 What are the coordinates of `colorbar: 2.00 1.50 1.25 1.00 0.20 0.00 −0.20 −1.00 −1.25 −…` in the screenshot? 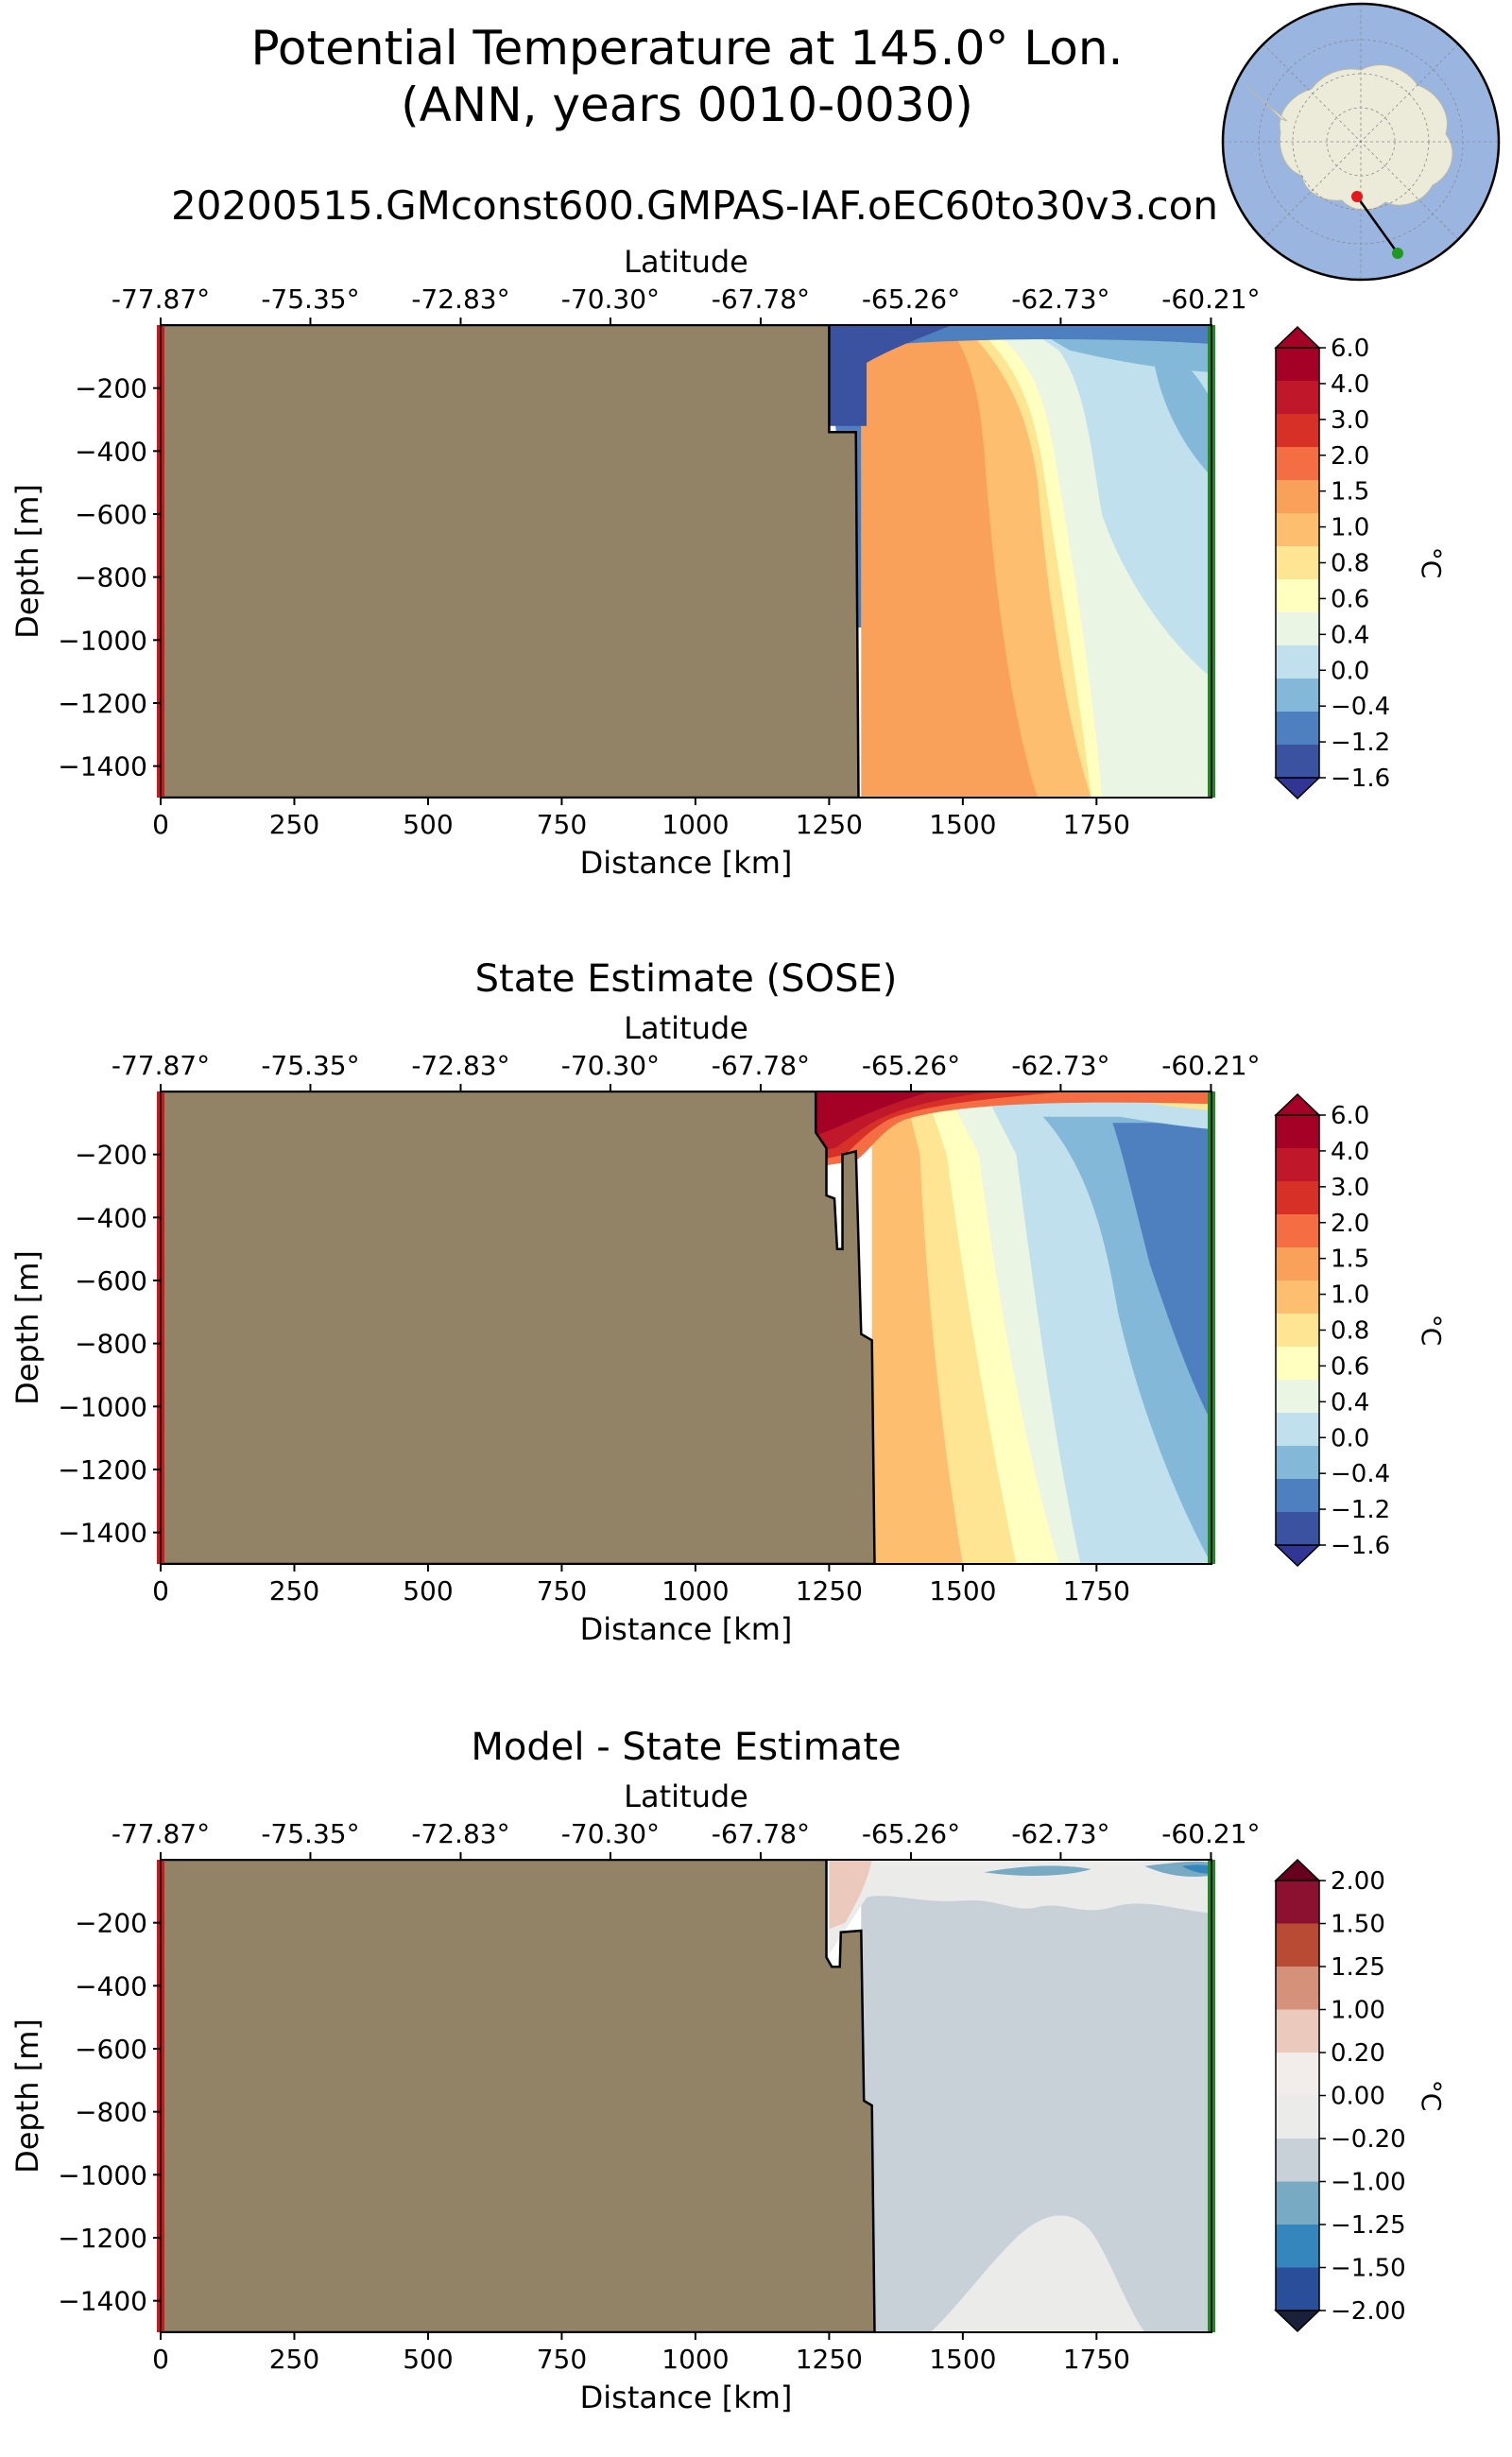 It's located at (1360, 2095).